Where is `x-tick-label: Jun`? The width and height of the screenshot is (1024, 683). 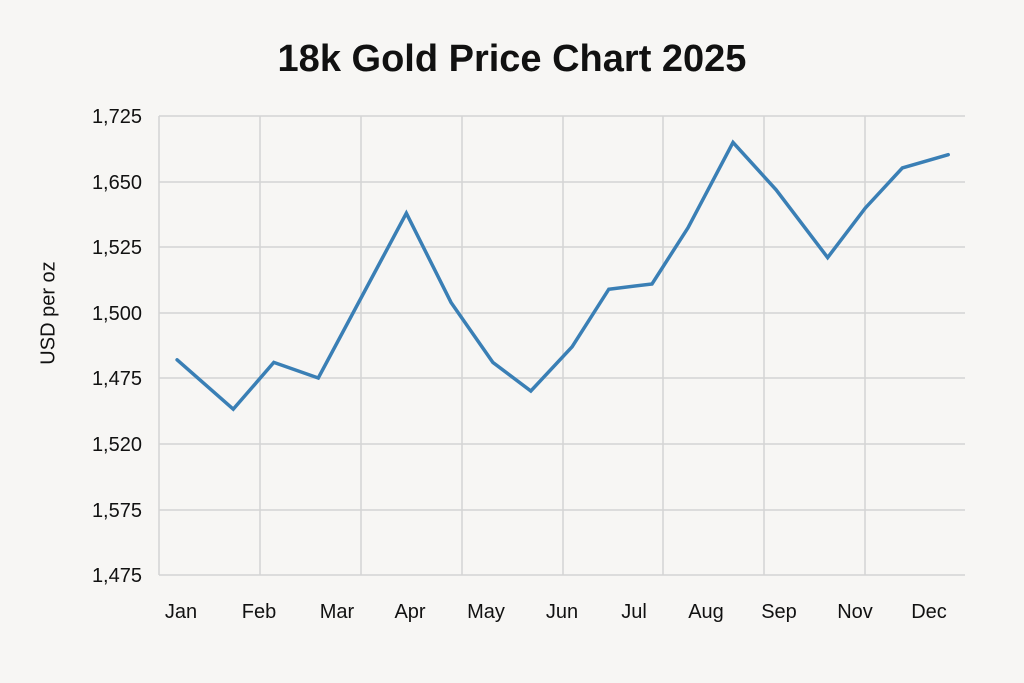 x-tick-label: Jun is located at coordinates (562, 612).